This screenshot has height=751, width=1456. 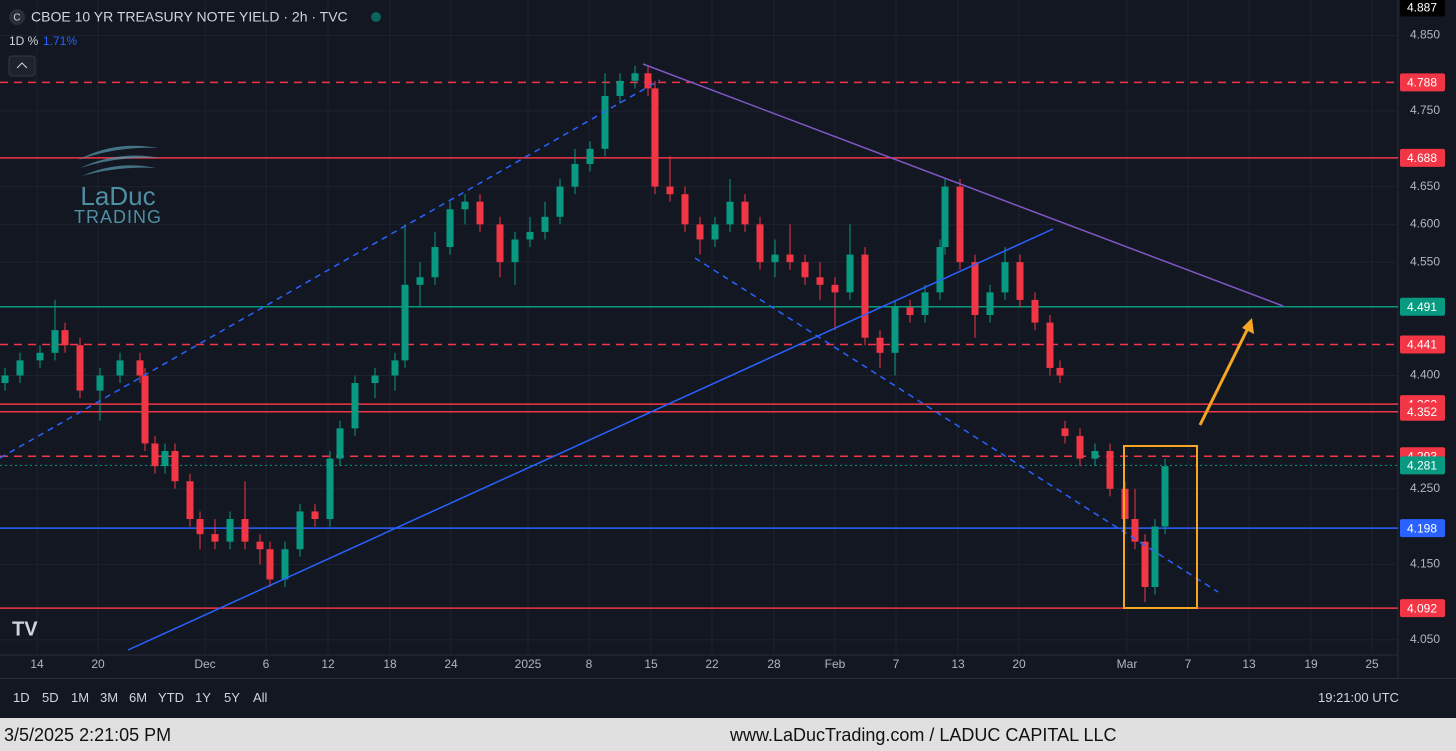 I want to click on credit: www.LaDucTrading.com / LADUC CAPITAL LLC, so click(x=923, y=735).